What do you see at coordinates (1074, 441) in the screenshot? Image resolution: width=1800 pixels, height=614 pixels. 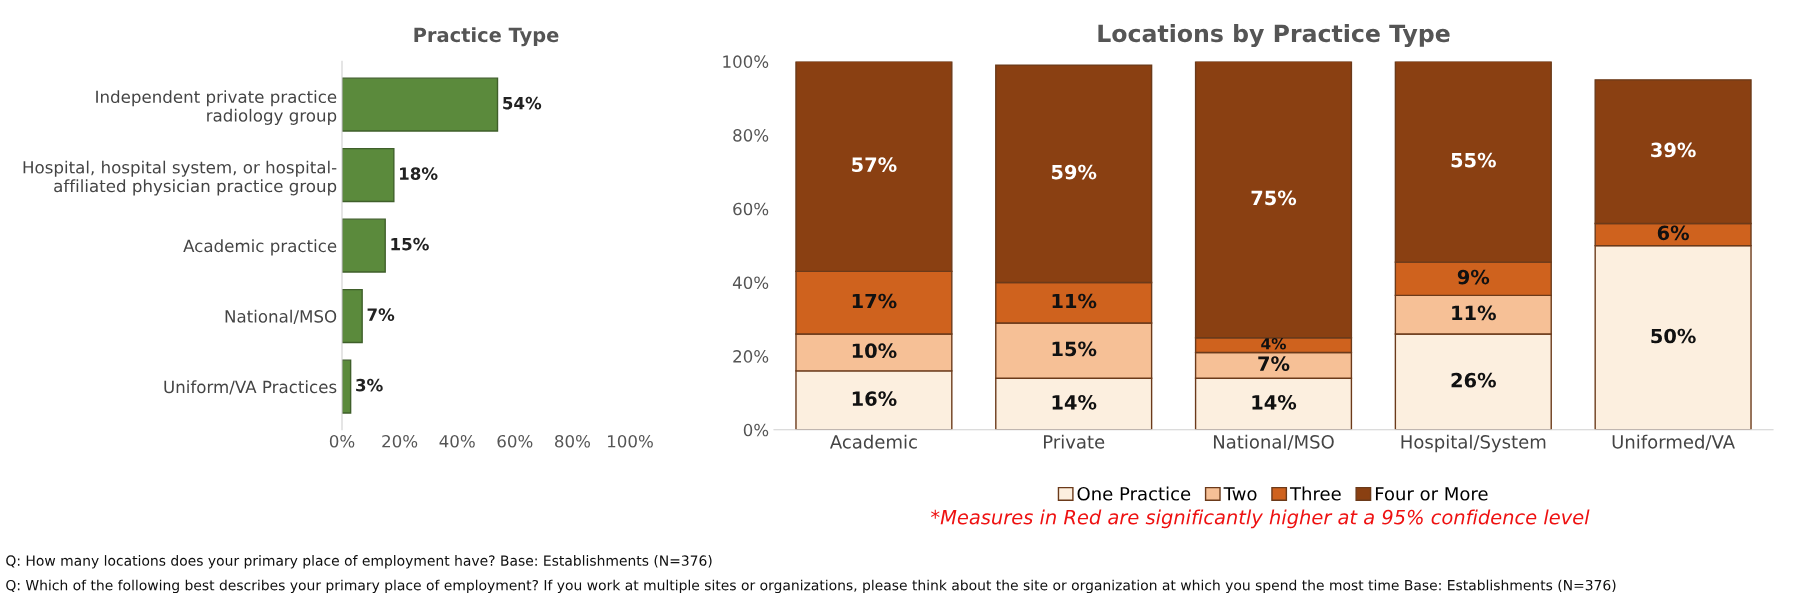 I see `x-tick-label: Private` at bounding box center [1074, 441].